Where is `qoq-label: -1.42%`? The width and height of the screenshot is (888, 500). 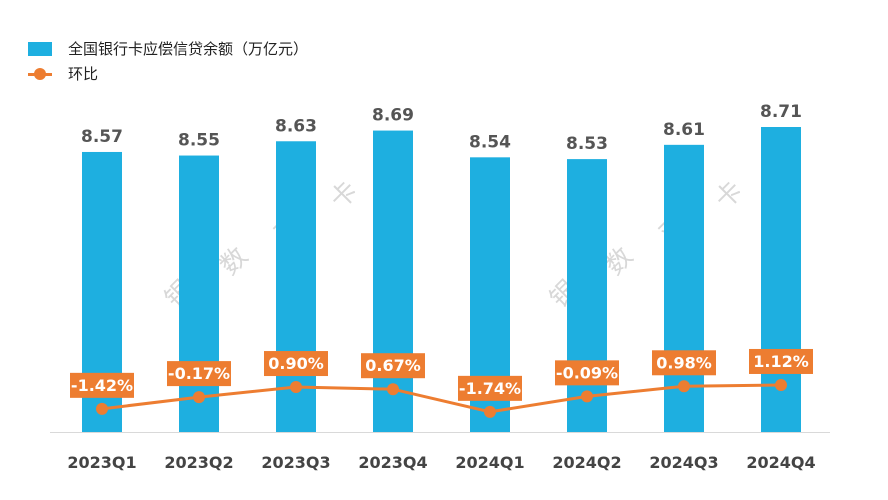 qoq-label: -1.42% is located at coordinates (102, 385).